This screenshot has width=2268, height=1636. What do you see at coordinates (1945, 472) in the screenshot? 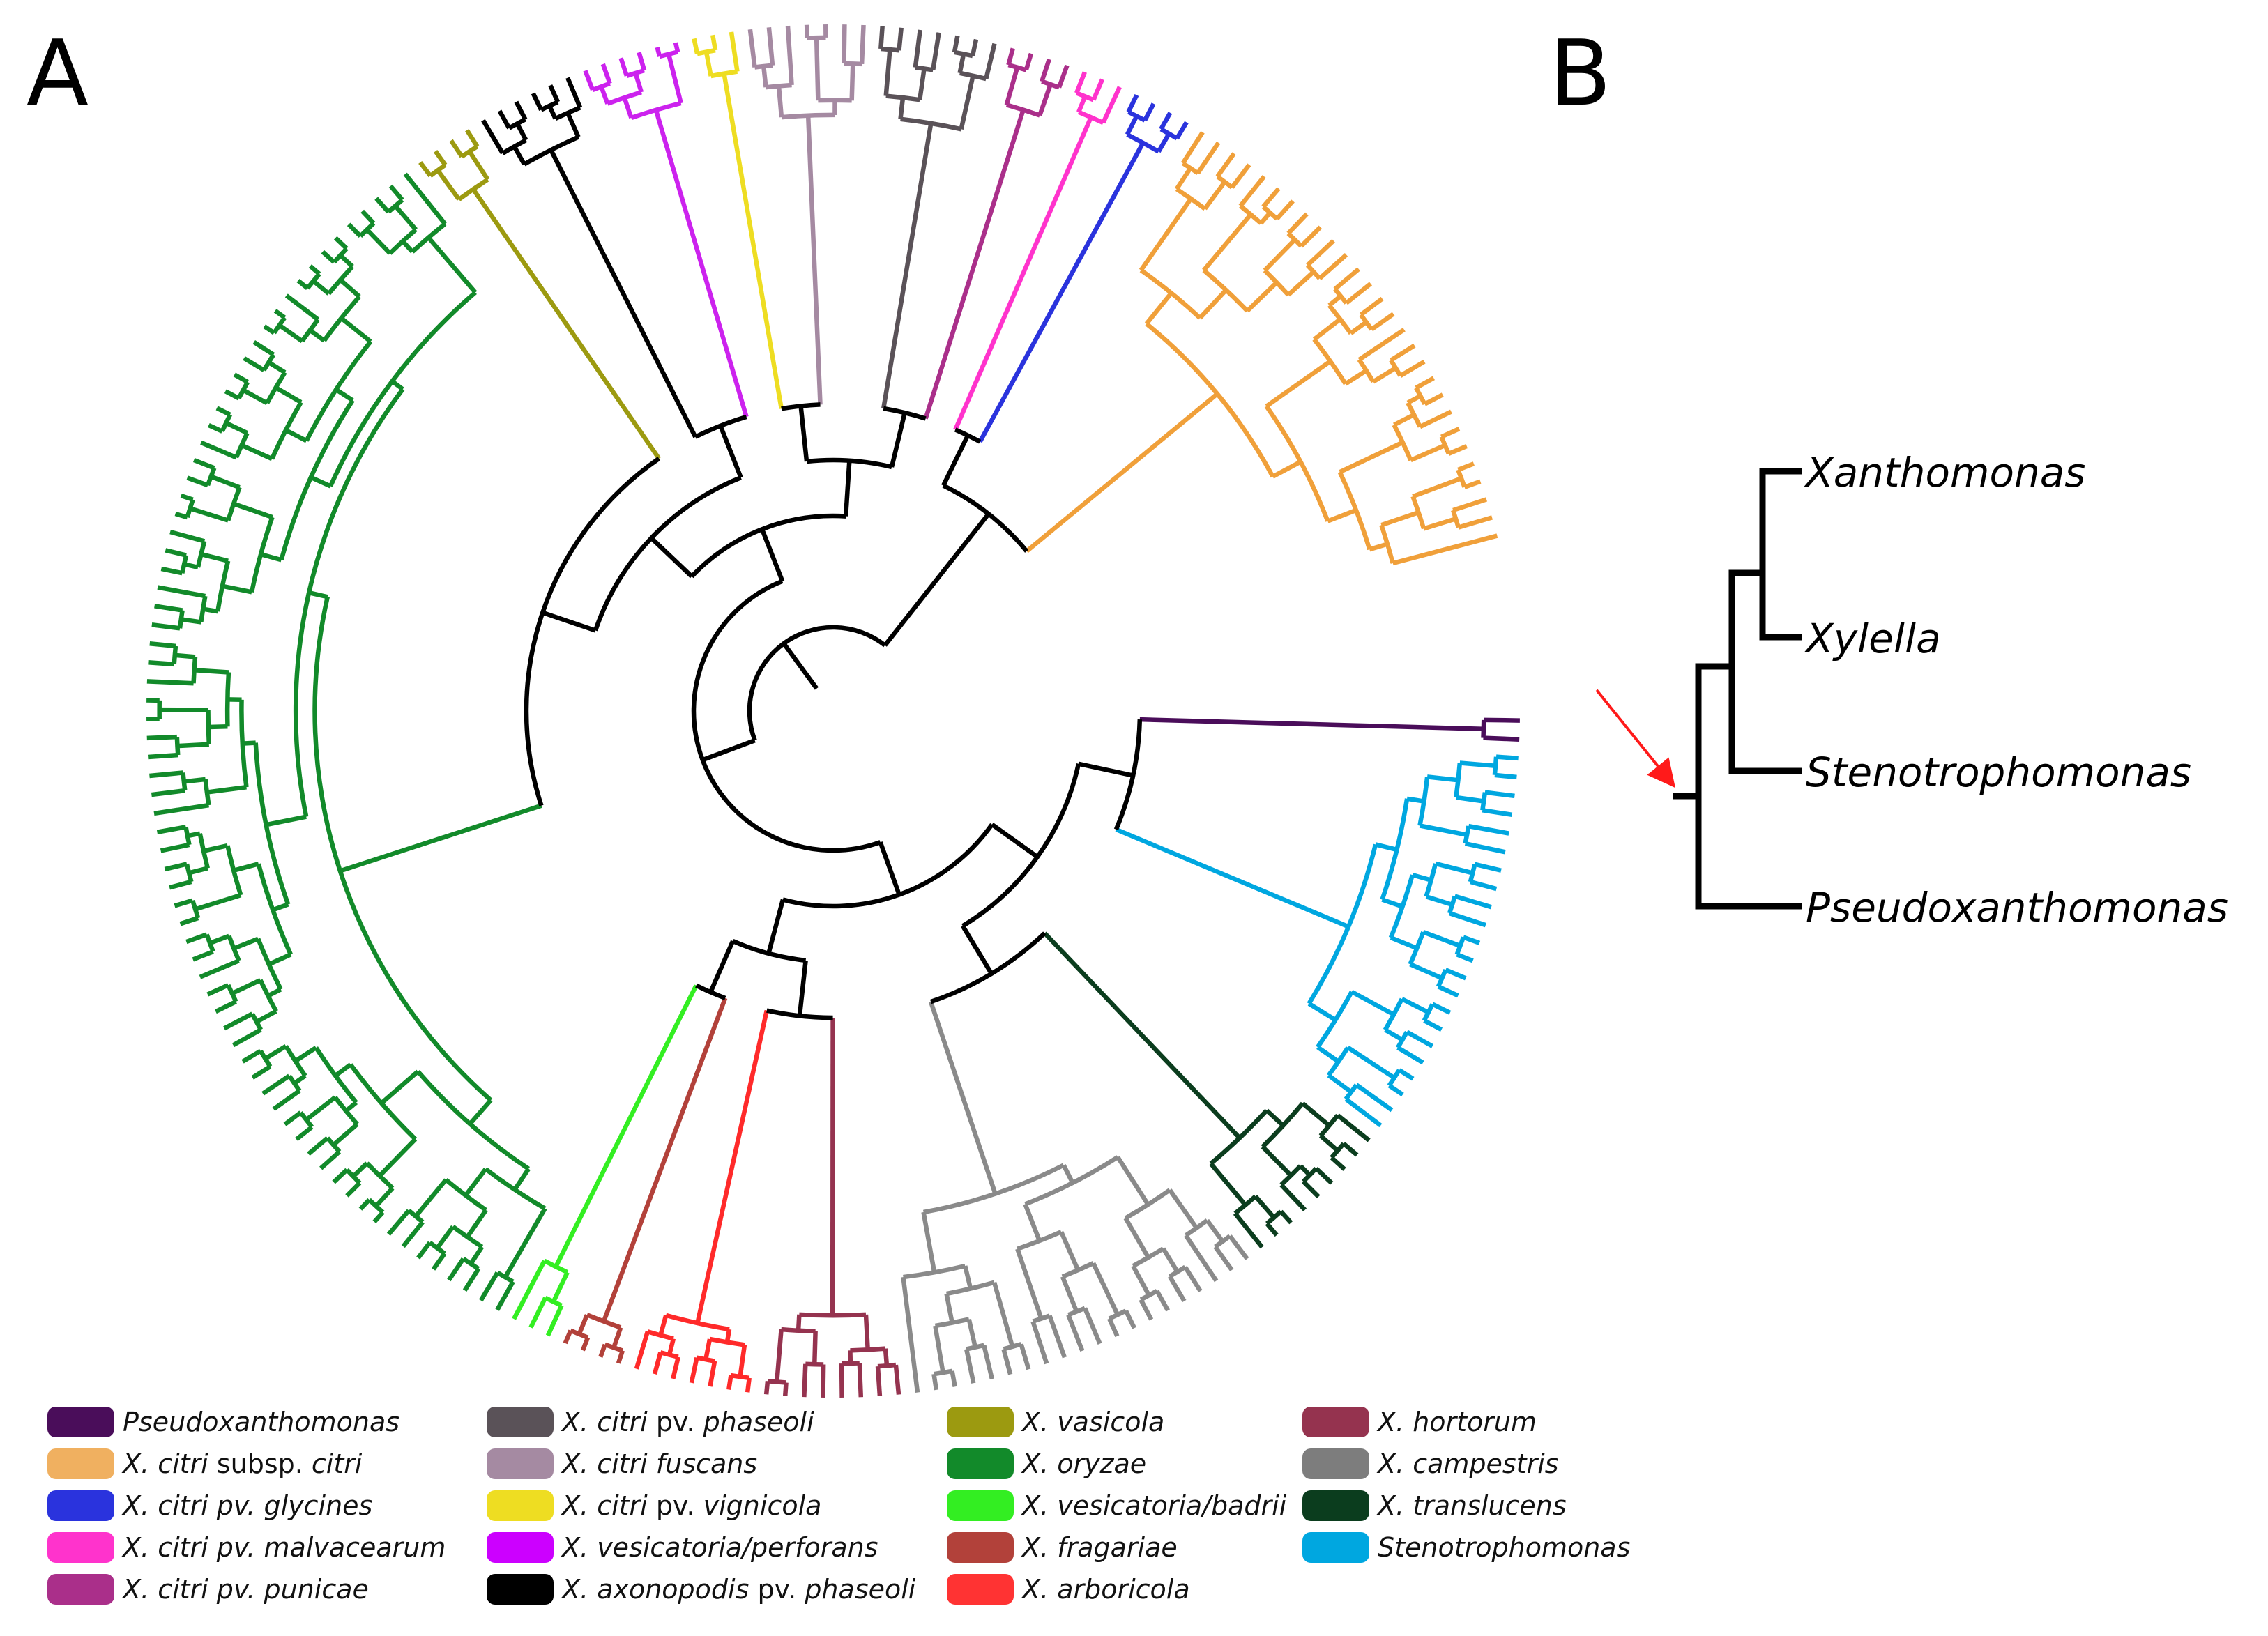
I see `taxon-xanthomonas: Xanthomonas` at bounding box center [1945, 472].